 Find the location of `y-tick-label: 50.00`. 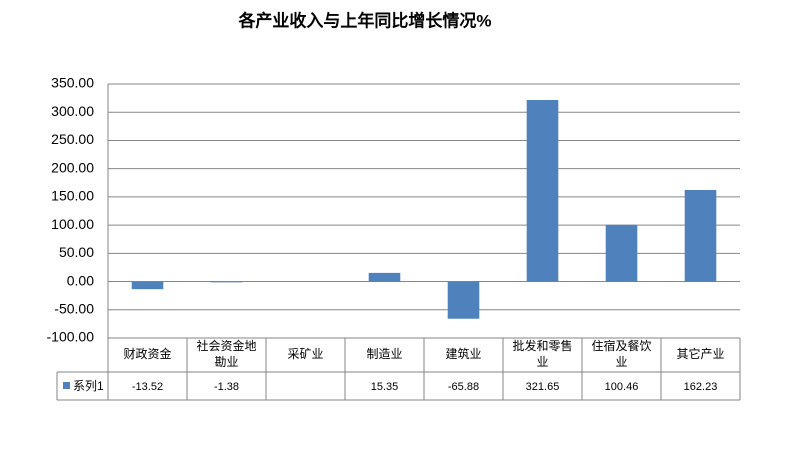

y-tick-label: 50.00 is located at coordinates (76, 252).